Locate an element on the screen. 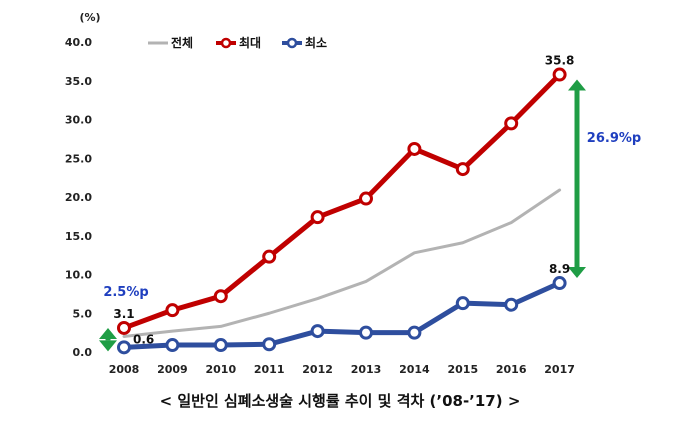 This screenshot has height=422, width=680. x-tick-label: 2014 is located at coordinates (414, 369).